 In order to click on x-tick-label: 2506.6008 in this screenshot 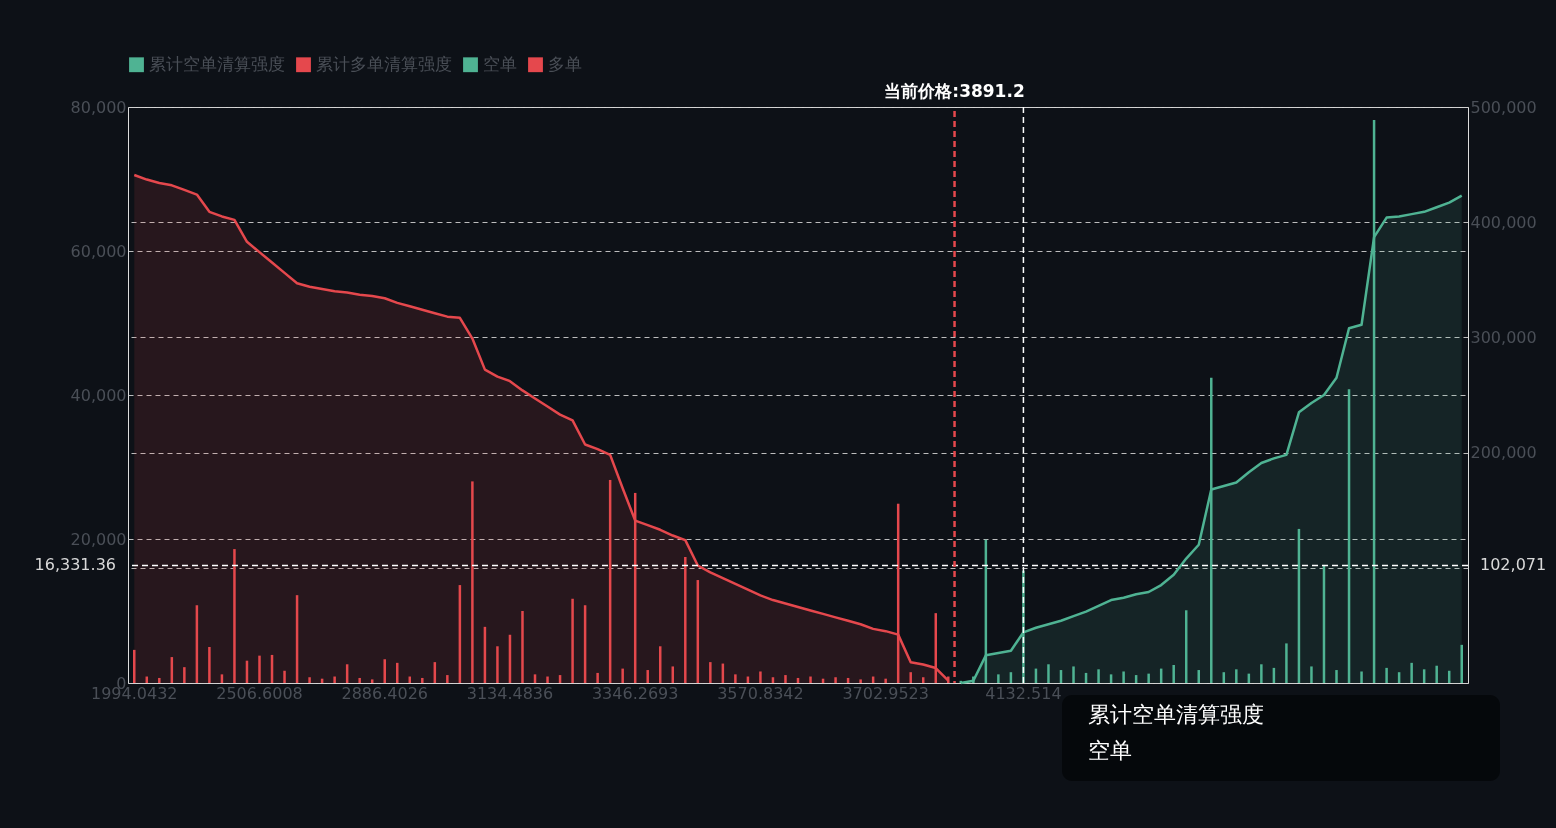, I will do `click(259, 693)`.